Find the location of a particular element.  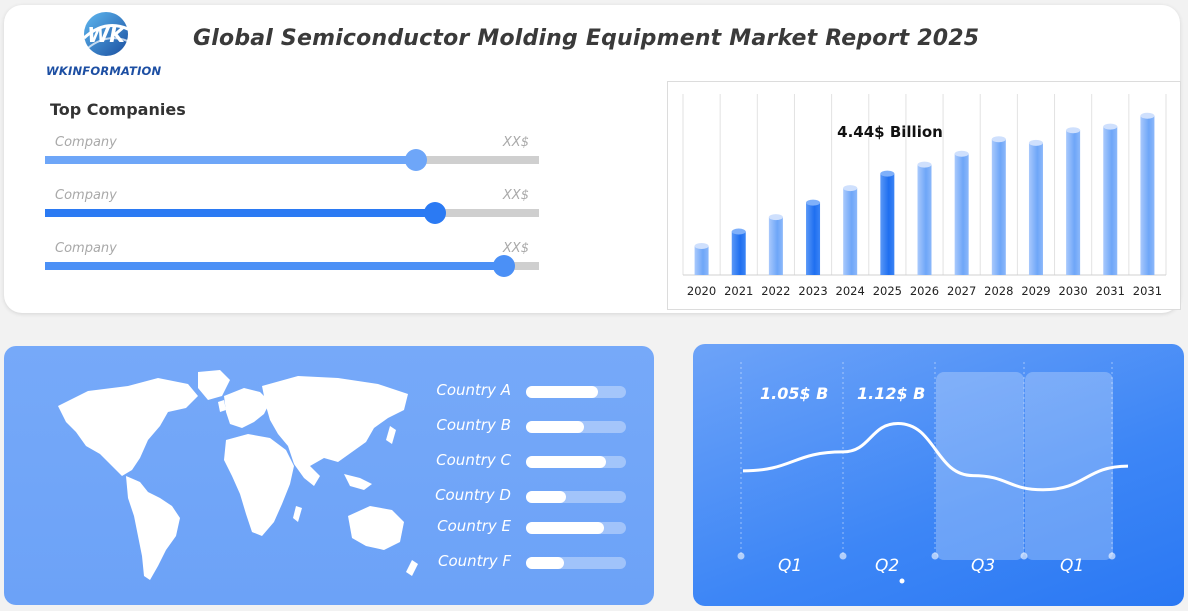

annotation-1: 1.05$ B is located at coordinates (794, 393).